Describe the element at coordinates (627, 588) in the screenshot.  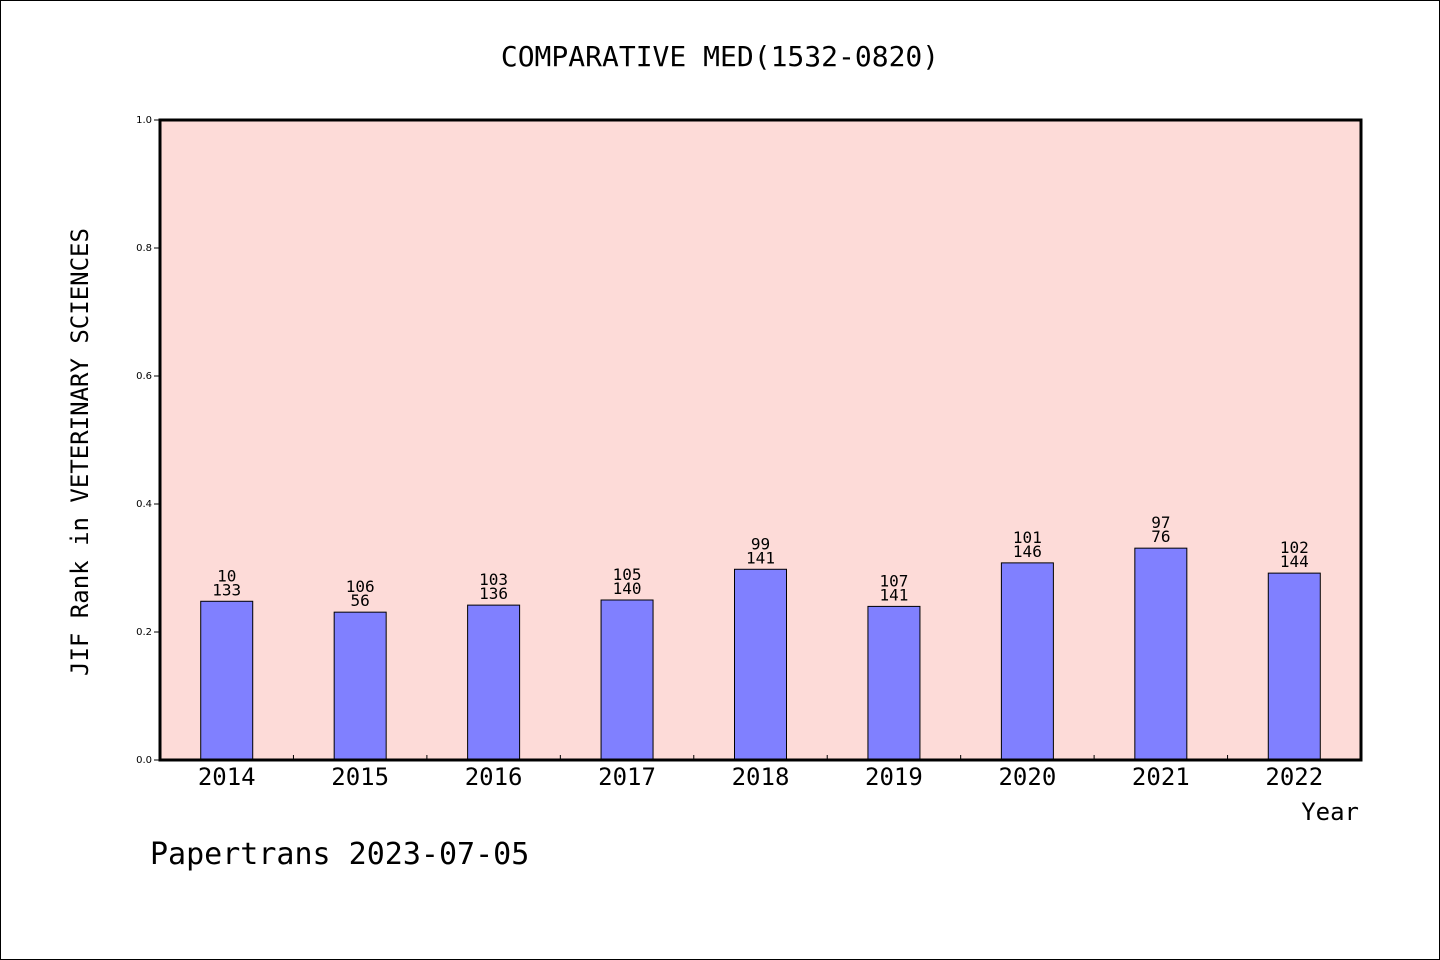
I see `data-label-bottom-2017: 140` at that location.